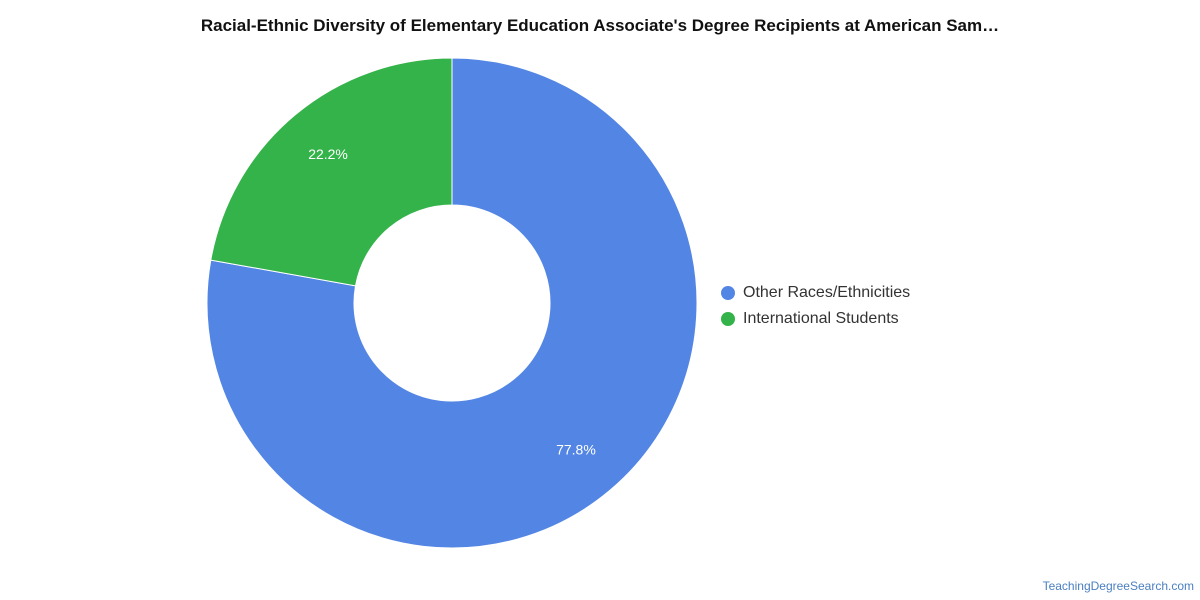 The image size is (1200, 600). Describe the element at coordinates (328, 154) in the screenshot. I see `slice-label: 22.2%` at that location.